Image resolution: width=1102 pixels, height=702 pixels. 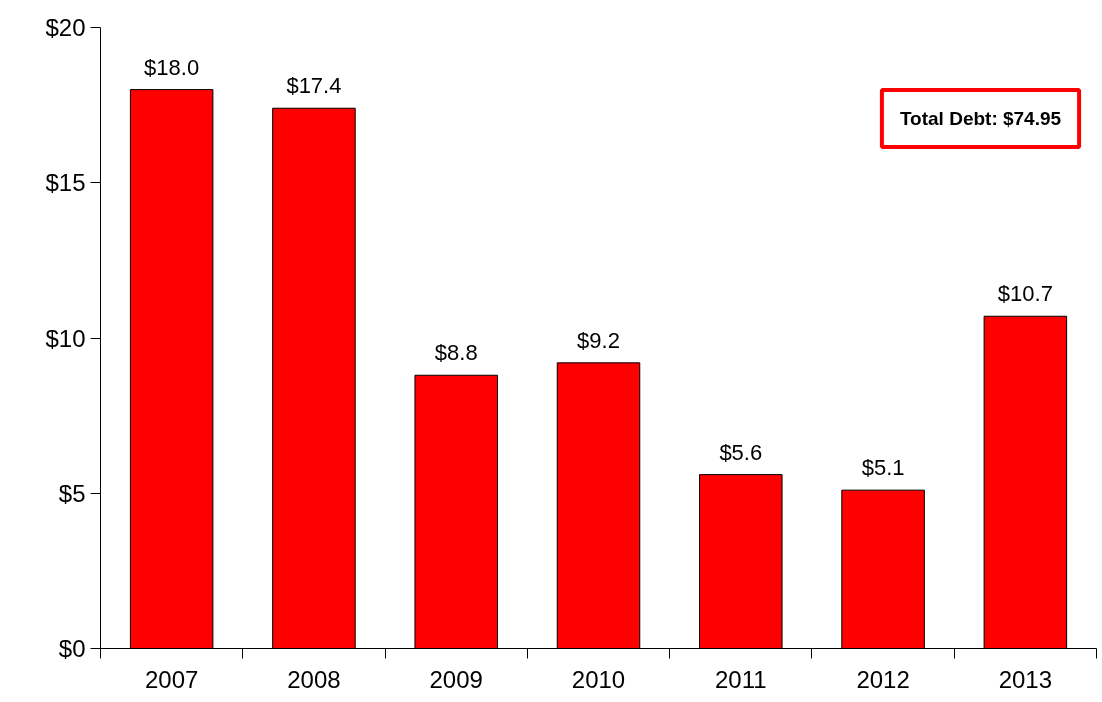 I want to click on data-label: $5.6, so click(x=741, y=452).